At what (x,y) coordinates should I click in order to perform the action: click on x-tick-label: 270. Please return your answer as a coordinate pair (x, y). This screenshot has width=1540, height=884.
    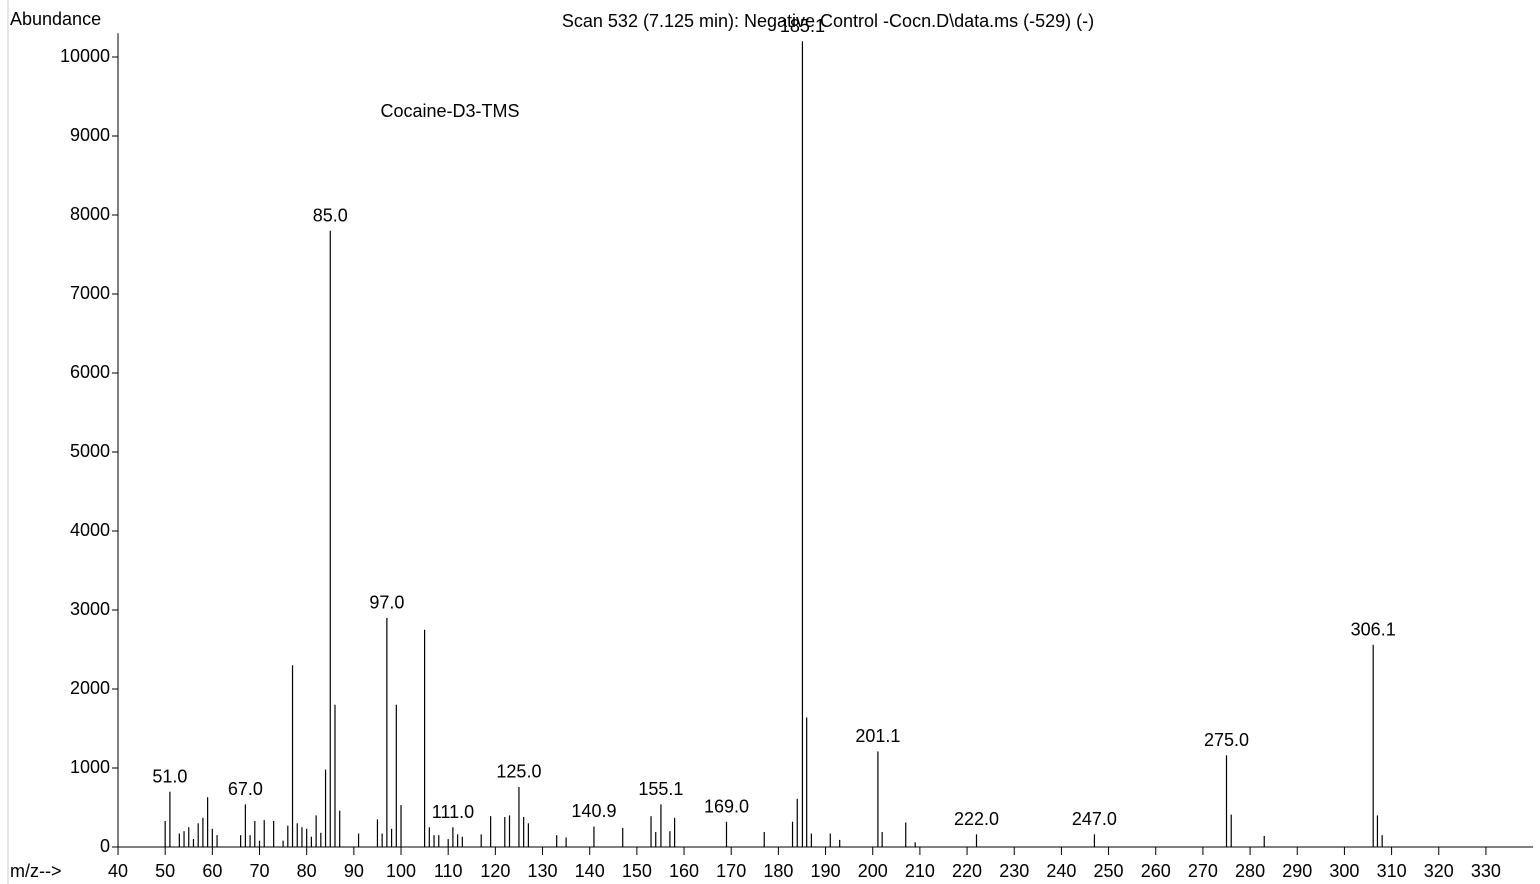
    Looking at the image, I should click on (1203, 871).